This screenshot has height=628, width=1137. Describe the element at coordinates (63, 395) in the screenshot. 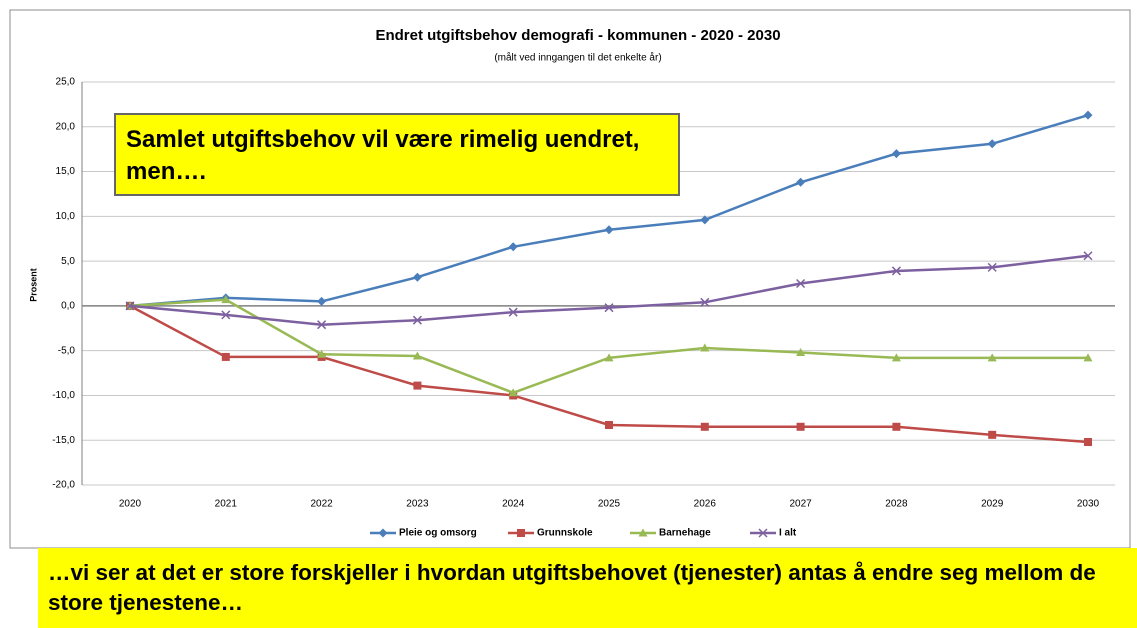

I see `y-tick-label: -10,0` at that location.